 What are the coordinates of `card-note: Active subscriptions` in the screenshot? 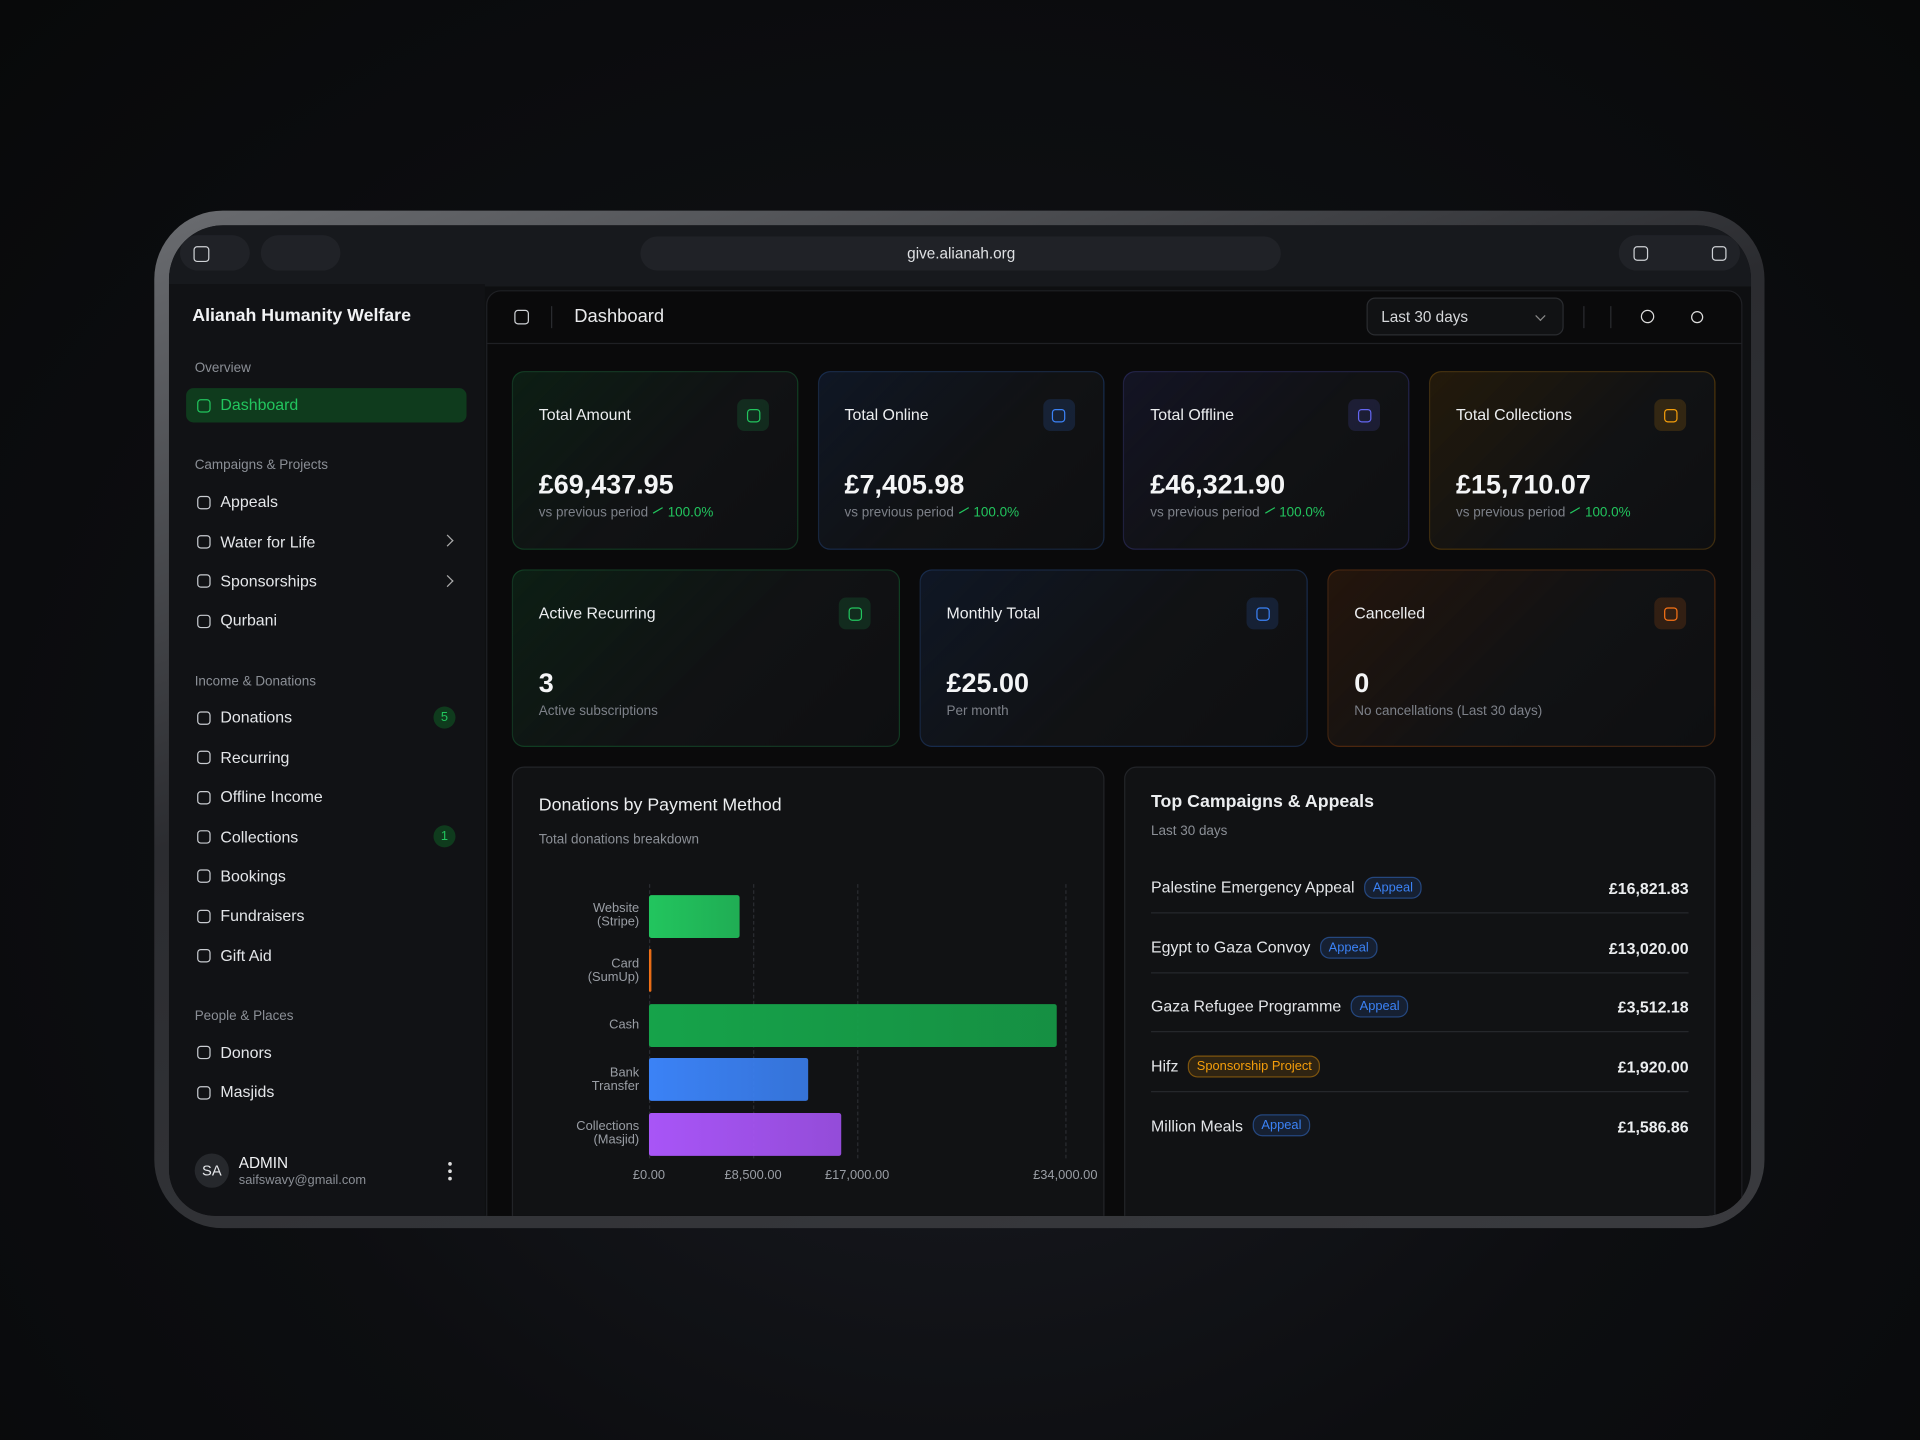 It's located at (598, 712).